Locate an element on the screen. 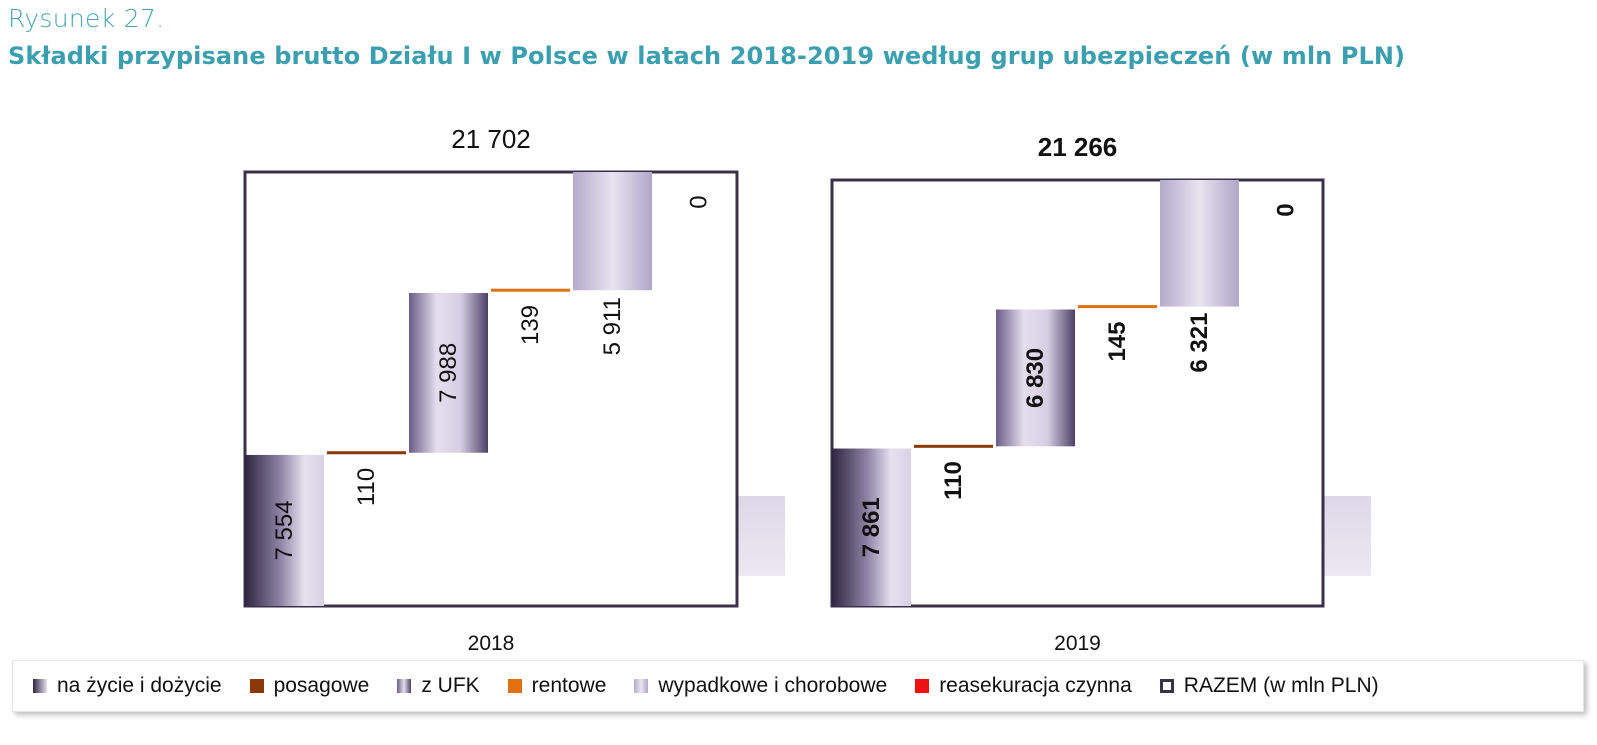  legend-label: wypadkowe i chorobowe is located at coordinates (773, 685).